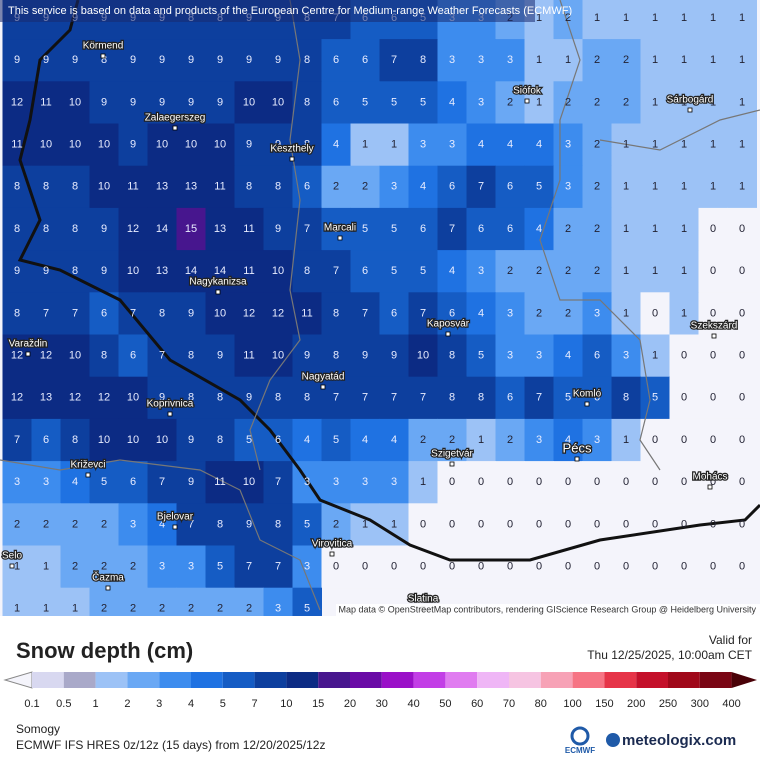 Image resolution: width=760 pixels, height=765 pixels. Describe the element at coordinates (481, 398) in the screenshot. I see `grid-value: 8` at that location.